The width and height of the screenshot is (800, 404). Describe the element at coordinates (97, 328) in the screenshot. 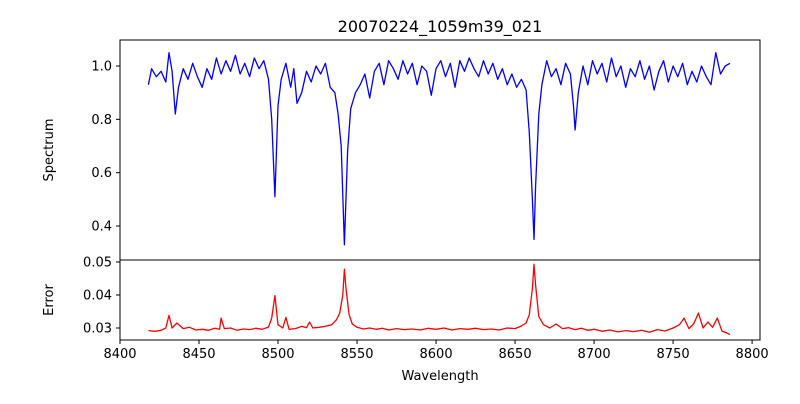

I see `y-tick-label: 0.03` at that location.